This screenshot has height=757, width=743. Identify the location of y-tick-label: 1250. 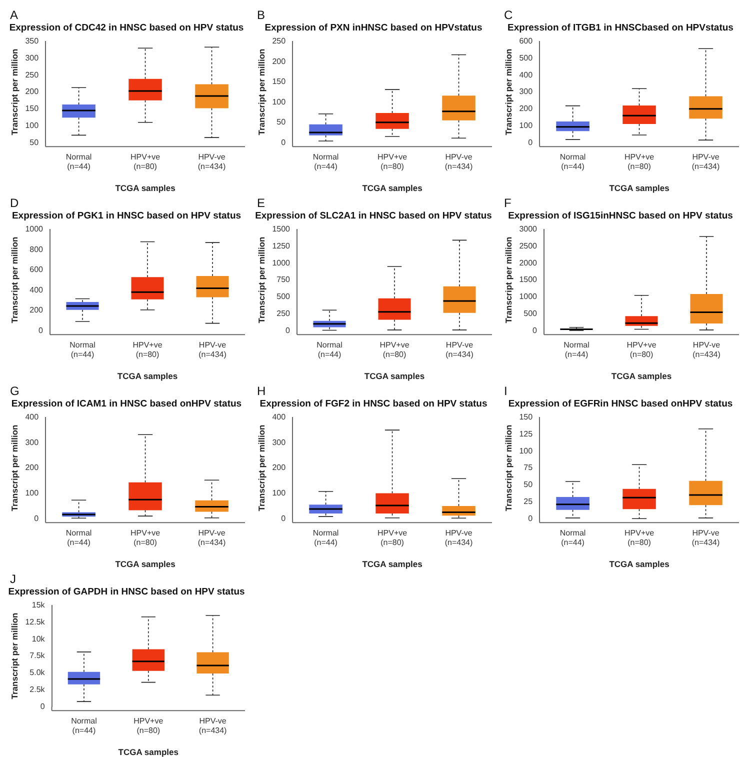
(281, 245).